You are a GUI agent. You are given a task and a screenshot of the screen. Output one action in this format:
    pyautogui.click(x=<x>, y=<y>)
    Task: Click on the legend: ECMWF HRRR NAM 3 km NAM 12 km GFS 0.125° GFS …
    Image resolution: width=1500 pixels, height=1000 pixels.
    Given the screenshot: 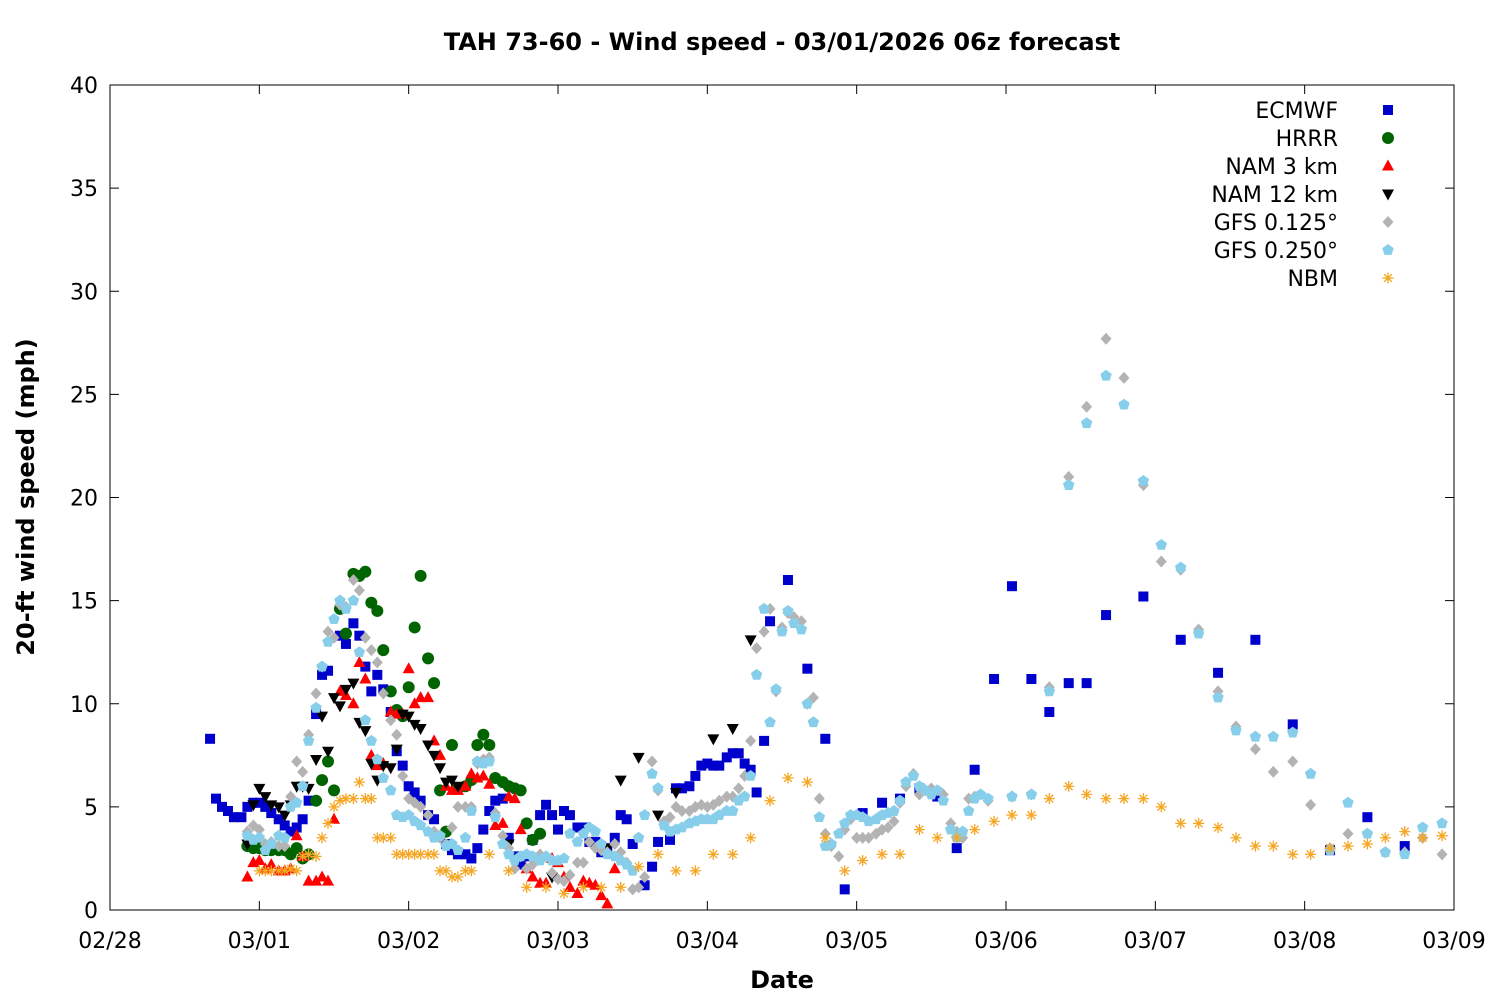 What is the action you would take?
    pyautogui.click(x=1302, y=195)
    